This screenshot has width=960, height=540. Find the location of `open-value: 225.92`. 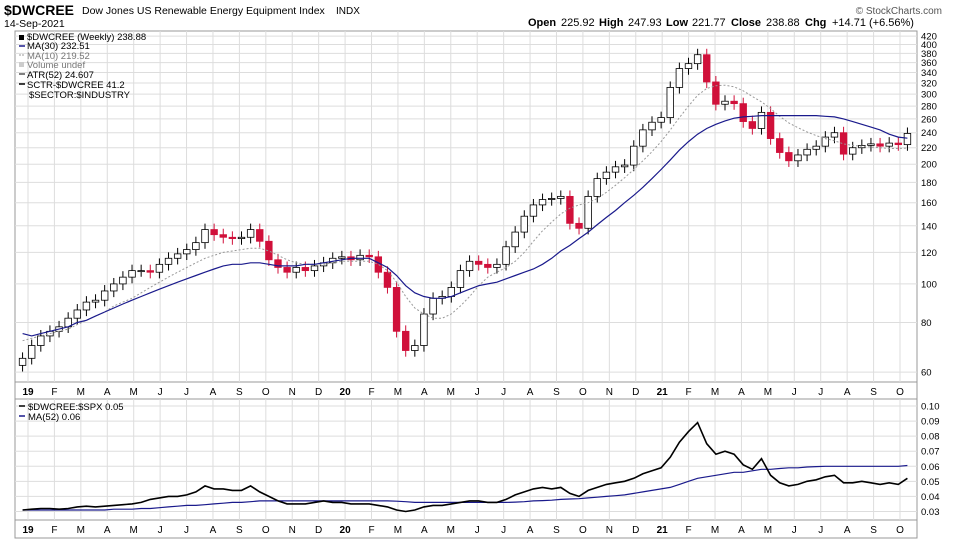

open-value: 225.92 is located at coordinates (578, 23).